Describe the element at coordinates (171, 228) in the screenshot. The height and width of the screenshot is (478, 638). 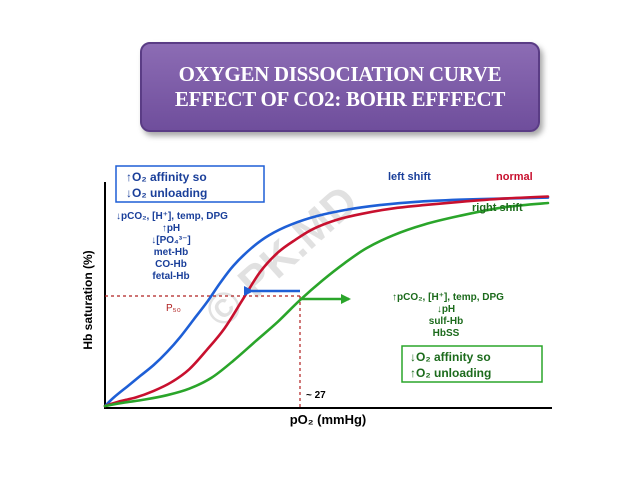
I see `left-cause-2: ↑pH` at that location.